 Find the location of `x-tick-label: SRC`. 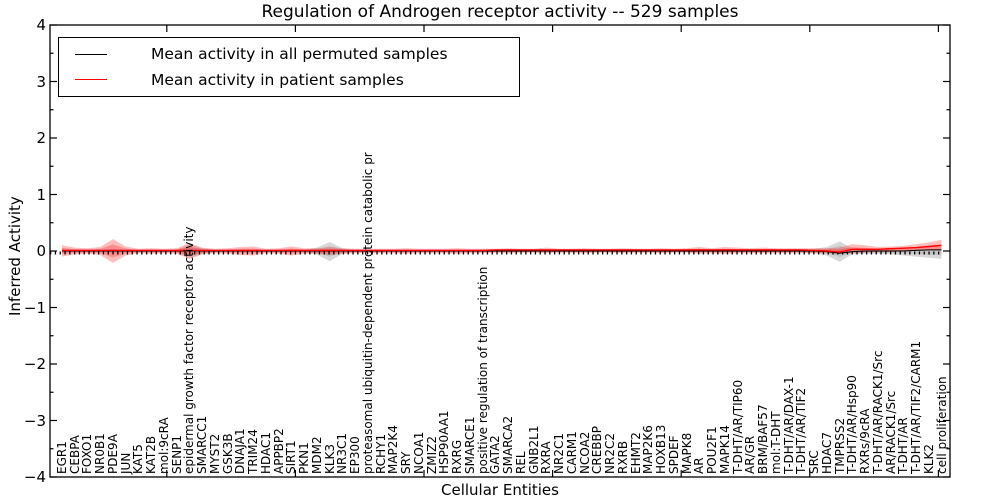

x-tick-label: SRC is located at coordinates (814, 462).